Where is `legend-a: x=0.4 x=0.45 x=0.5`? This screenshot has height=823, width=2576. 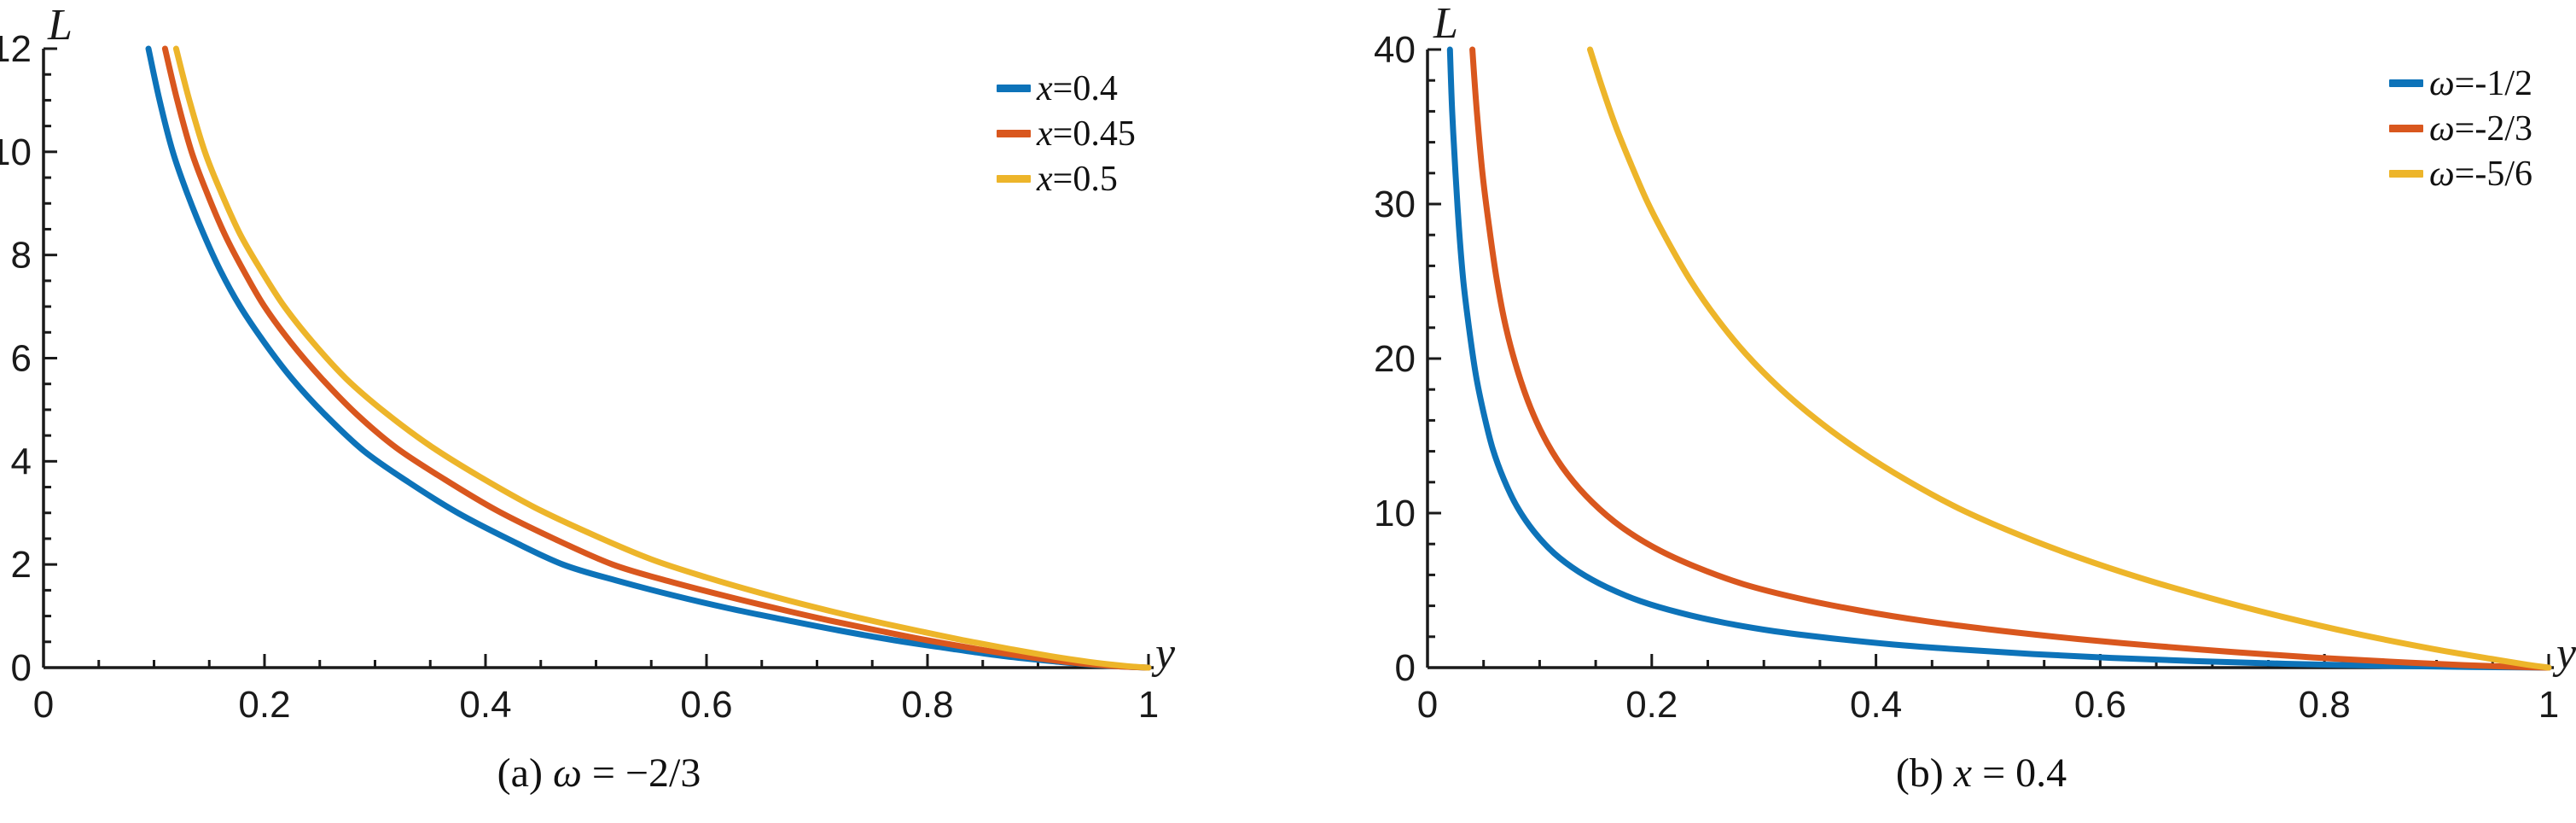
legend-a: x=0.4 x=0.45 x=0.5 is located at coordinates (1066, 133).